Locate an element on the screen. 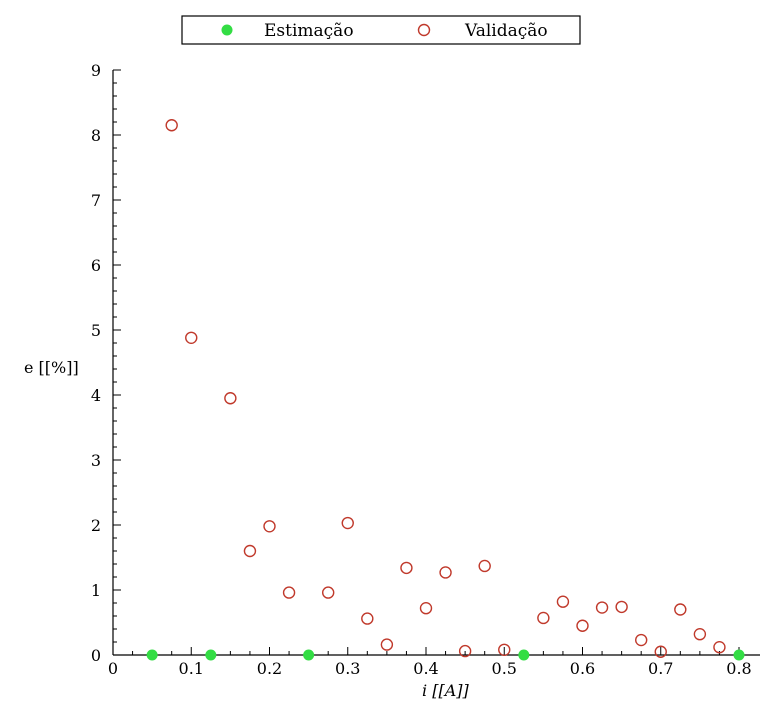 This screenshot has width=781, height=726. legend-label-estimacao: Estimação is located at coordinates (309, 31).